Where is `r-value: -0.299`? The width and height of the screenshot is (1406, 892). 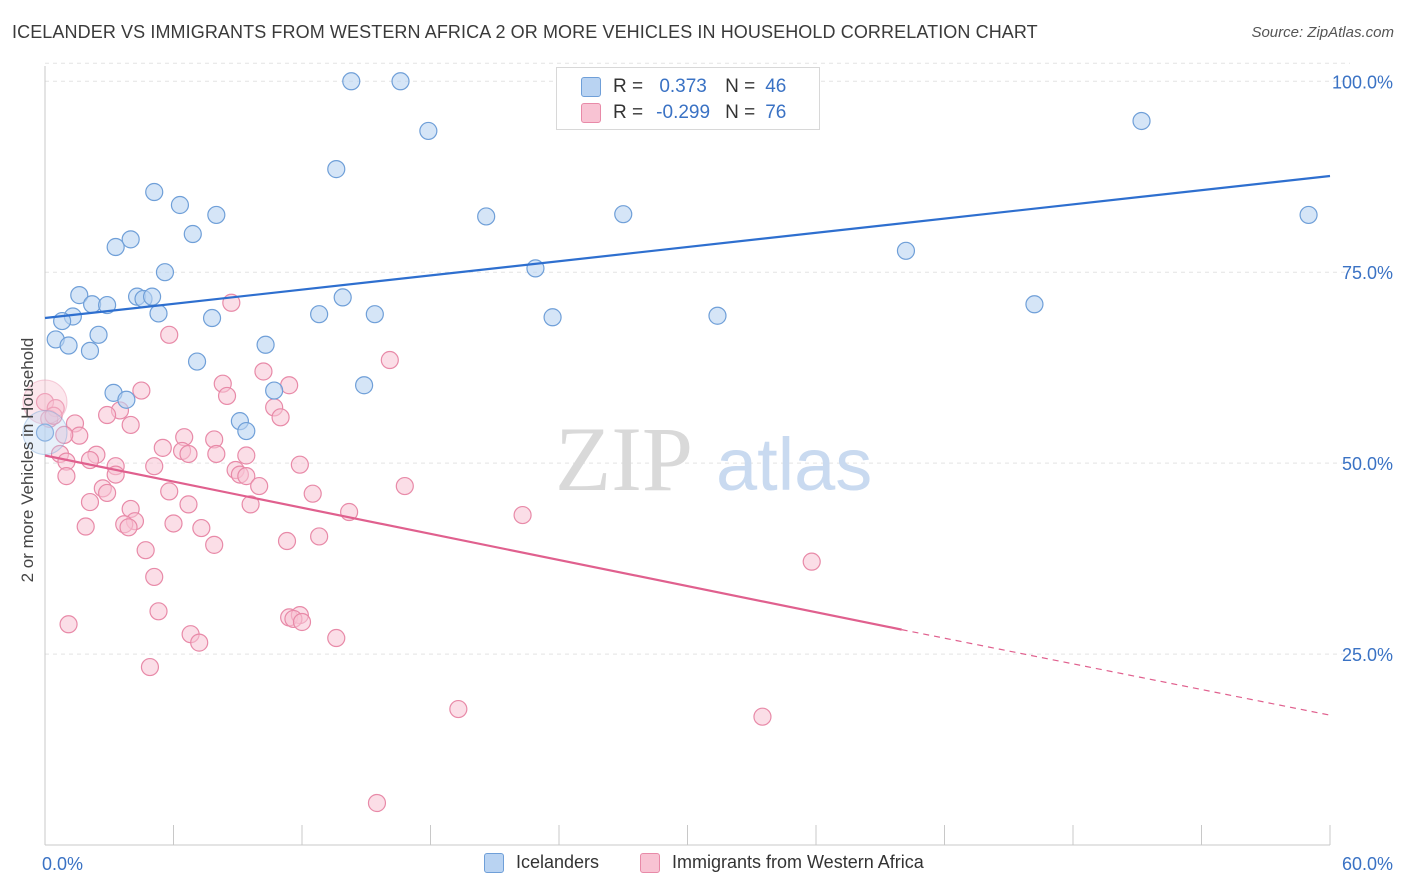
r-value: -0.299 is located at coordinates (683, 112).